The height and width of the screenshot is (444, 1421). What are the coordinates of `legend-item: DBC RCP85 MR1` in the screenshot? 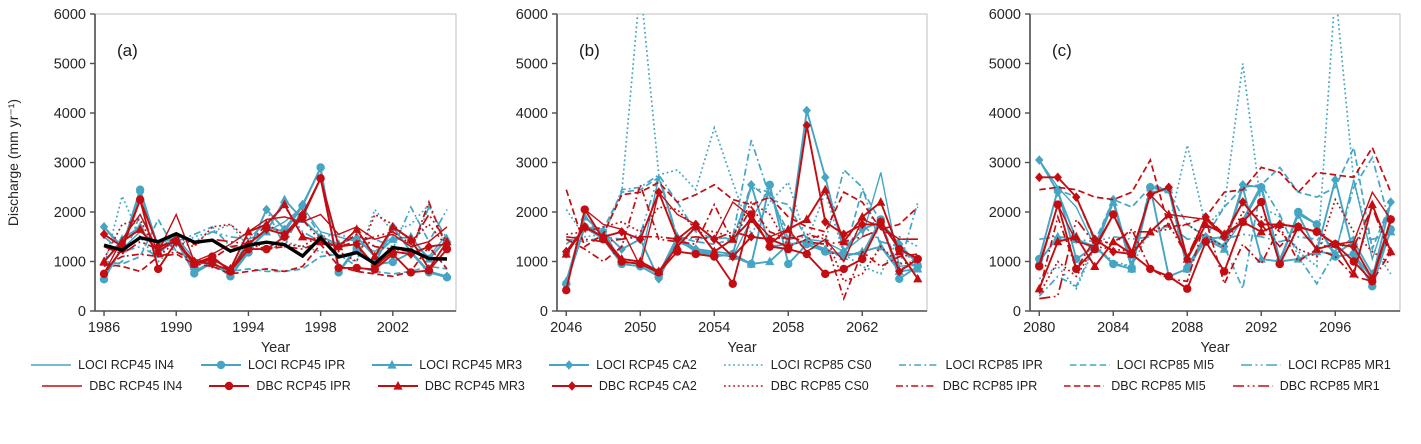 It's located at (1306, 386).